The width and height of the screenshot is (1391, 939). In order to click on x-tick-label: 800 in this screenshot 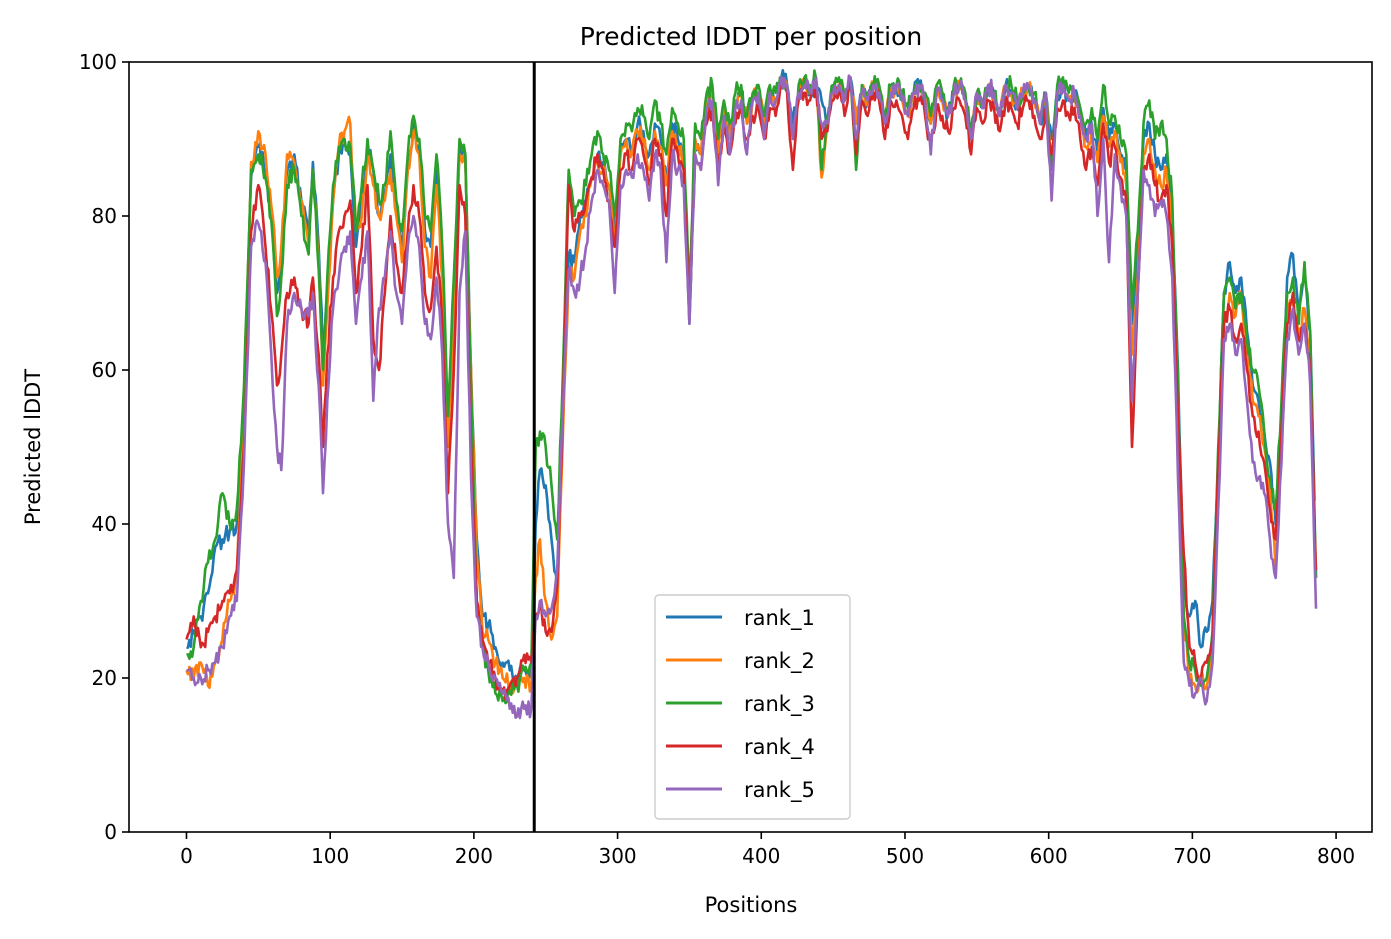, I will do `click(1336, 856)`.